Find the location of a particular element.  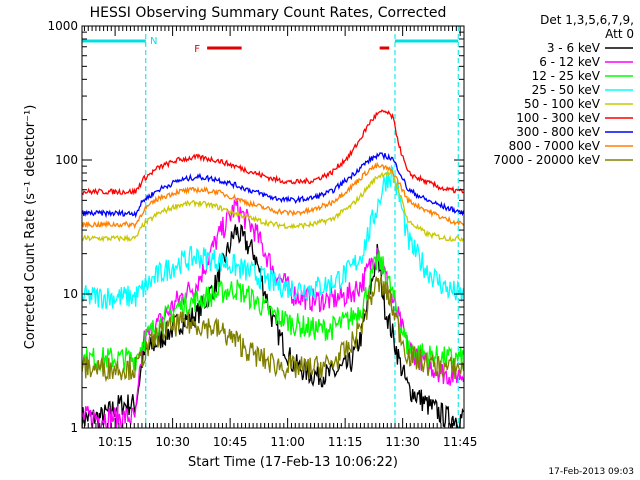

y-tick-label: 1 is located at coordinates (74, 428).